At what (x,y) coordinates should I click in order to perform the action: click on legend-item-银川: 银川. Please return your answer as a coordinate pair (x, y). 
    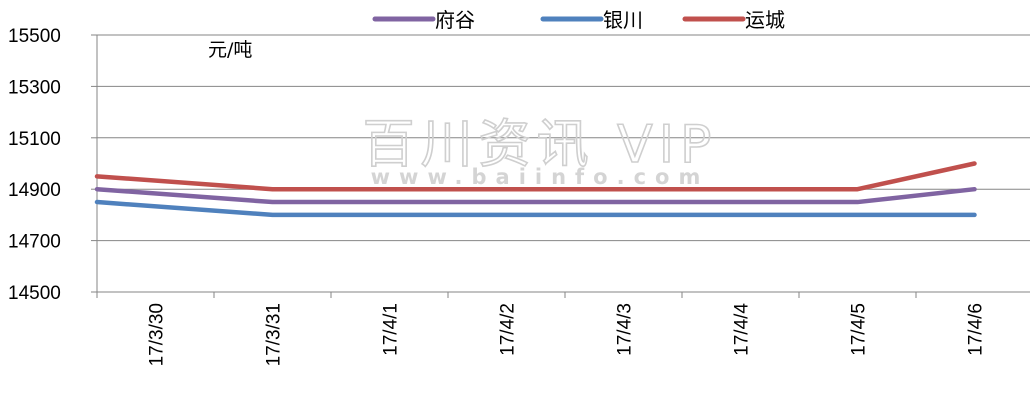
    Looking at the image, I should click on (591, 20).